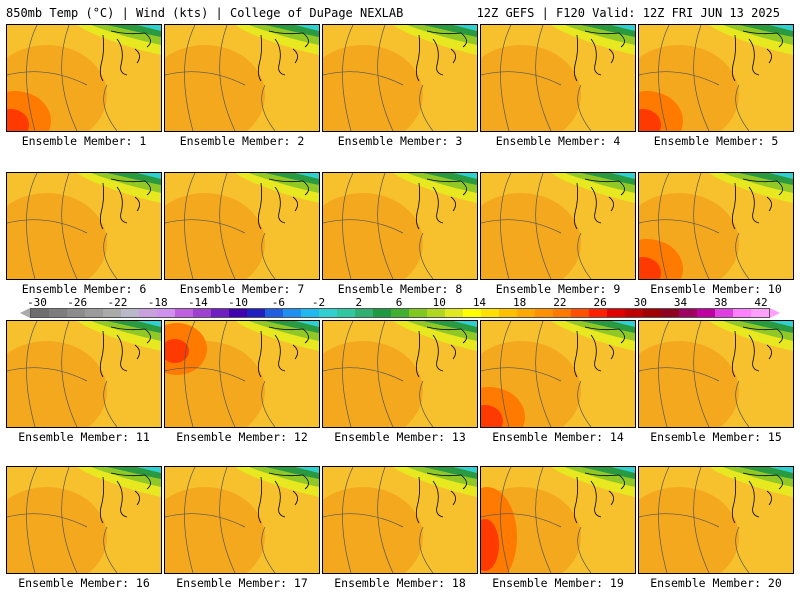 This screenshot has height=600, width=800. I want to click on scale-tick-label: 6, so click(399, 302).